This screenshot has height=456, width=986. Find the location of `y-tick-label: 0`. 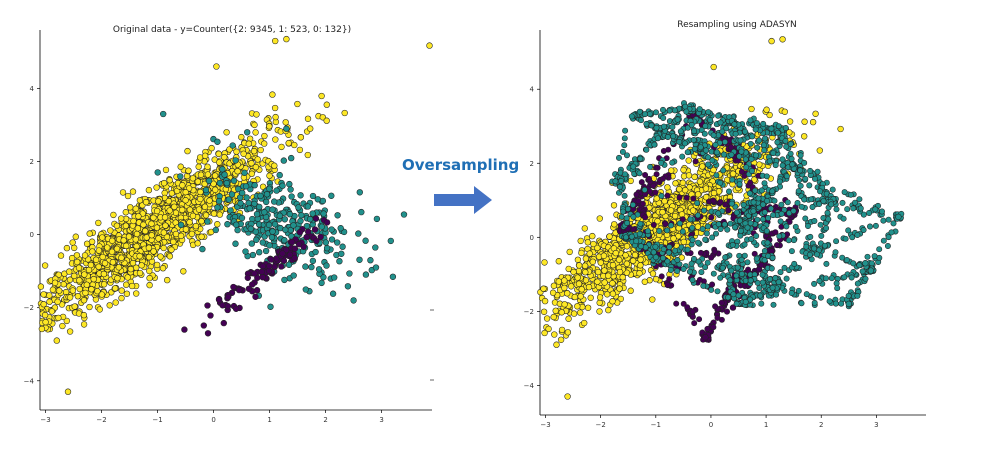

y-tick-label: 0 is located at coordinates (532, 238).